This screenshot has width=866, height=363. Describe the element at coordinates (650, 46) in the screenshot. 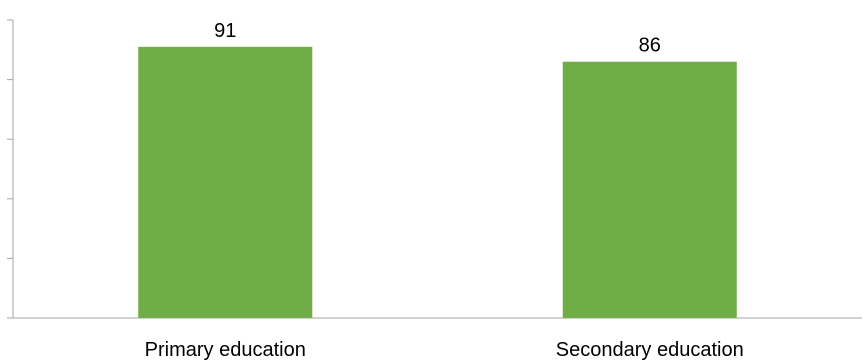

I see `bar-value-label: 86` at that location.